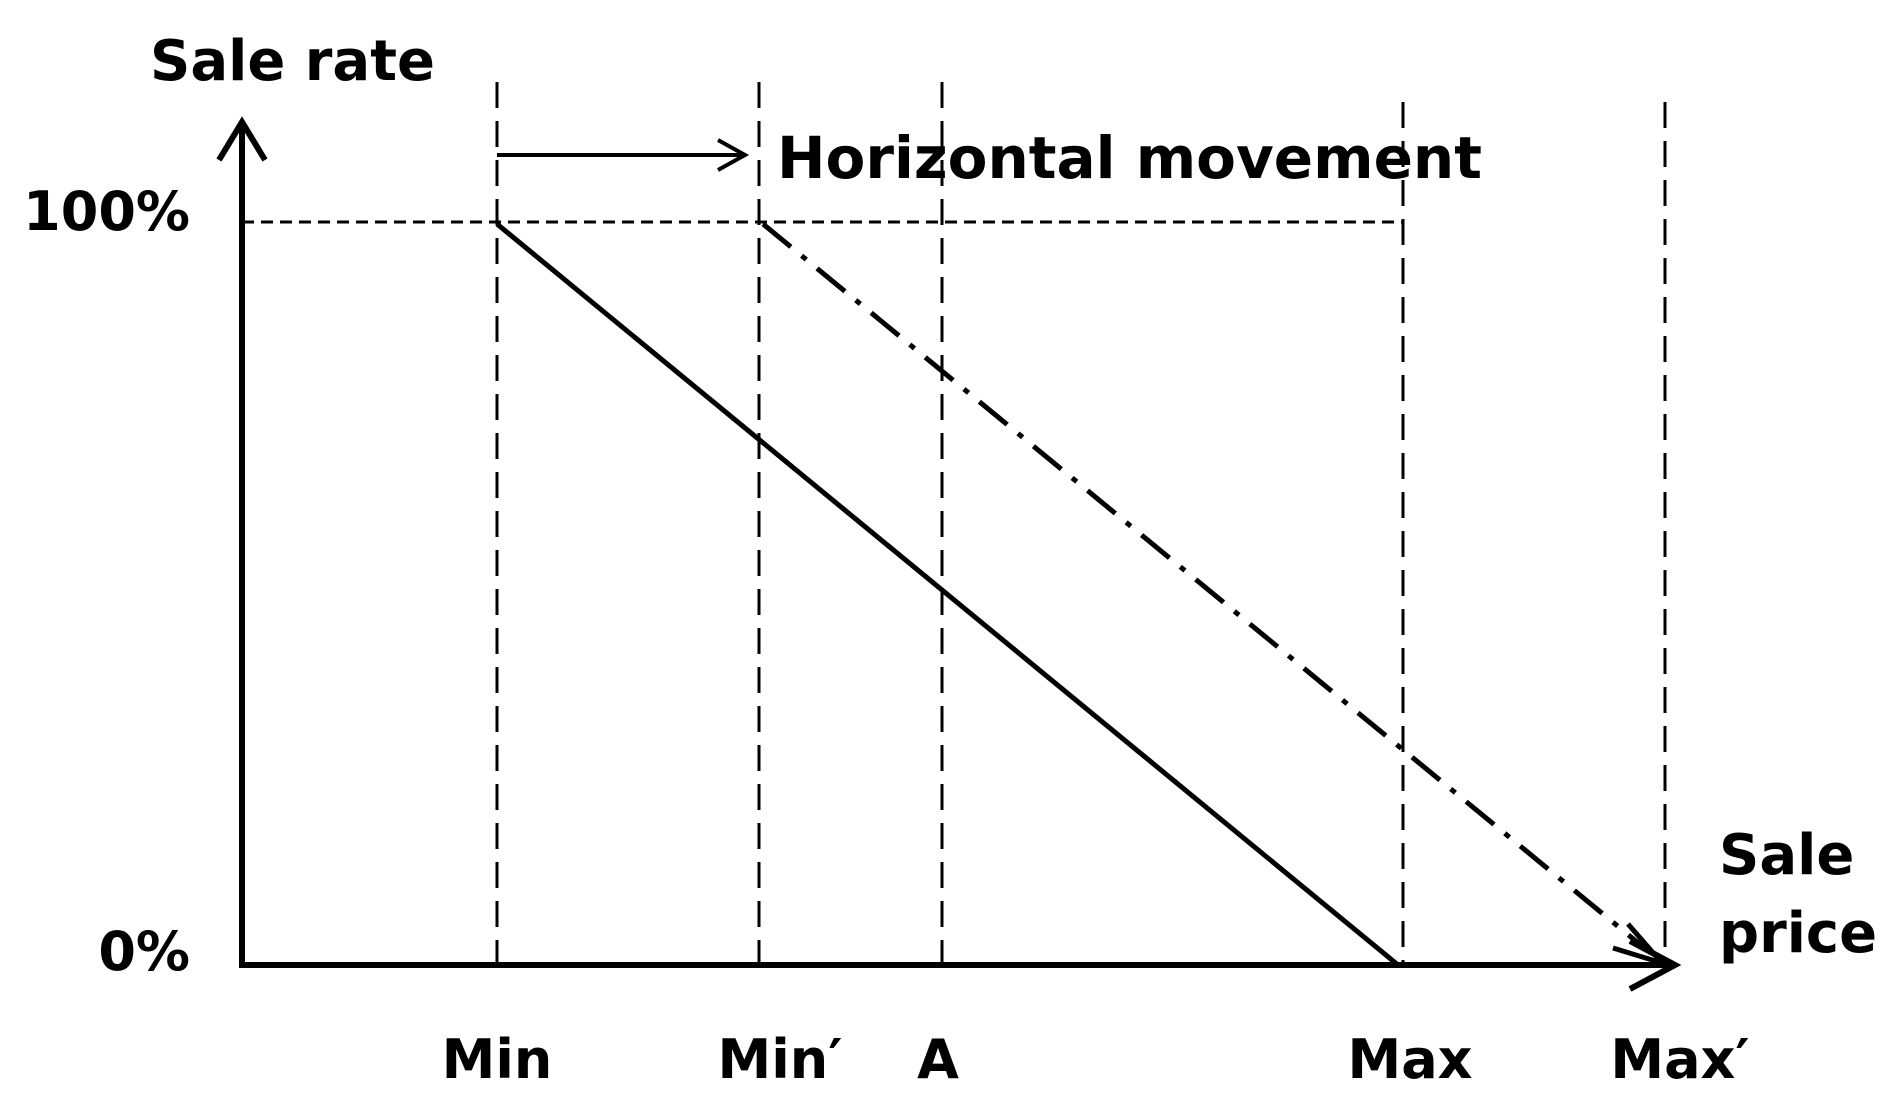 The height and width of the screenshot is (1108, 1889). I want to click on x-tick-min: Min, so click(497, 1059).